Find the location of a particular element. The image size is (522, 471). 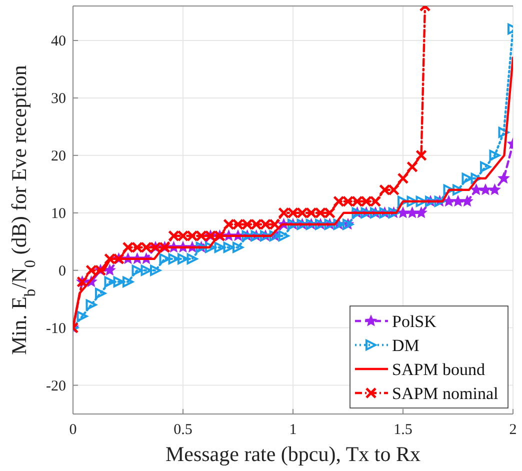

x-tick-label: 1.5 is located at coordinates (403, 430).